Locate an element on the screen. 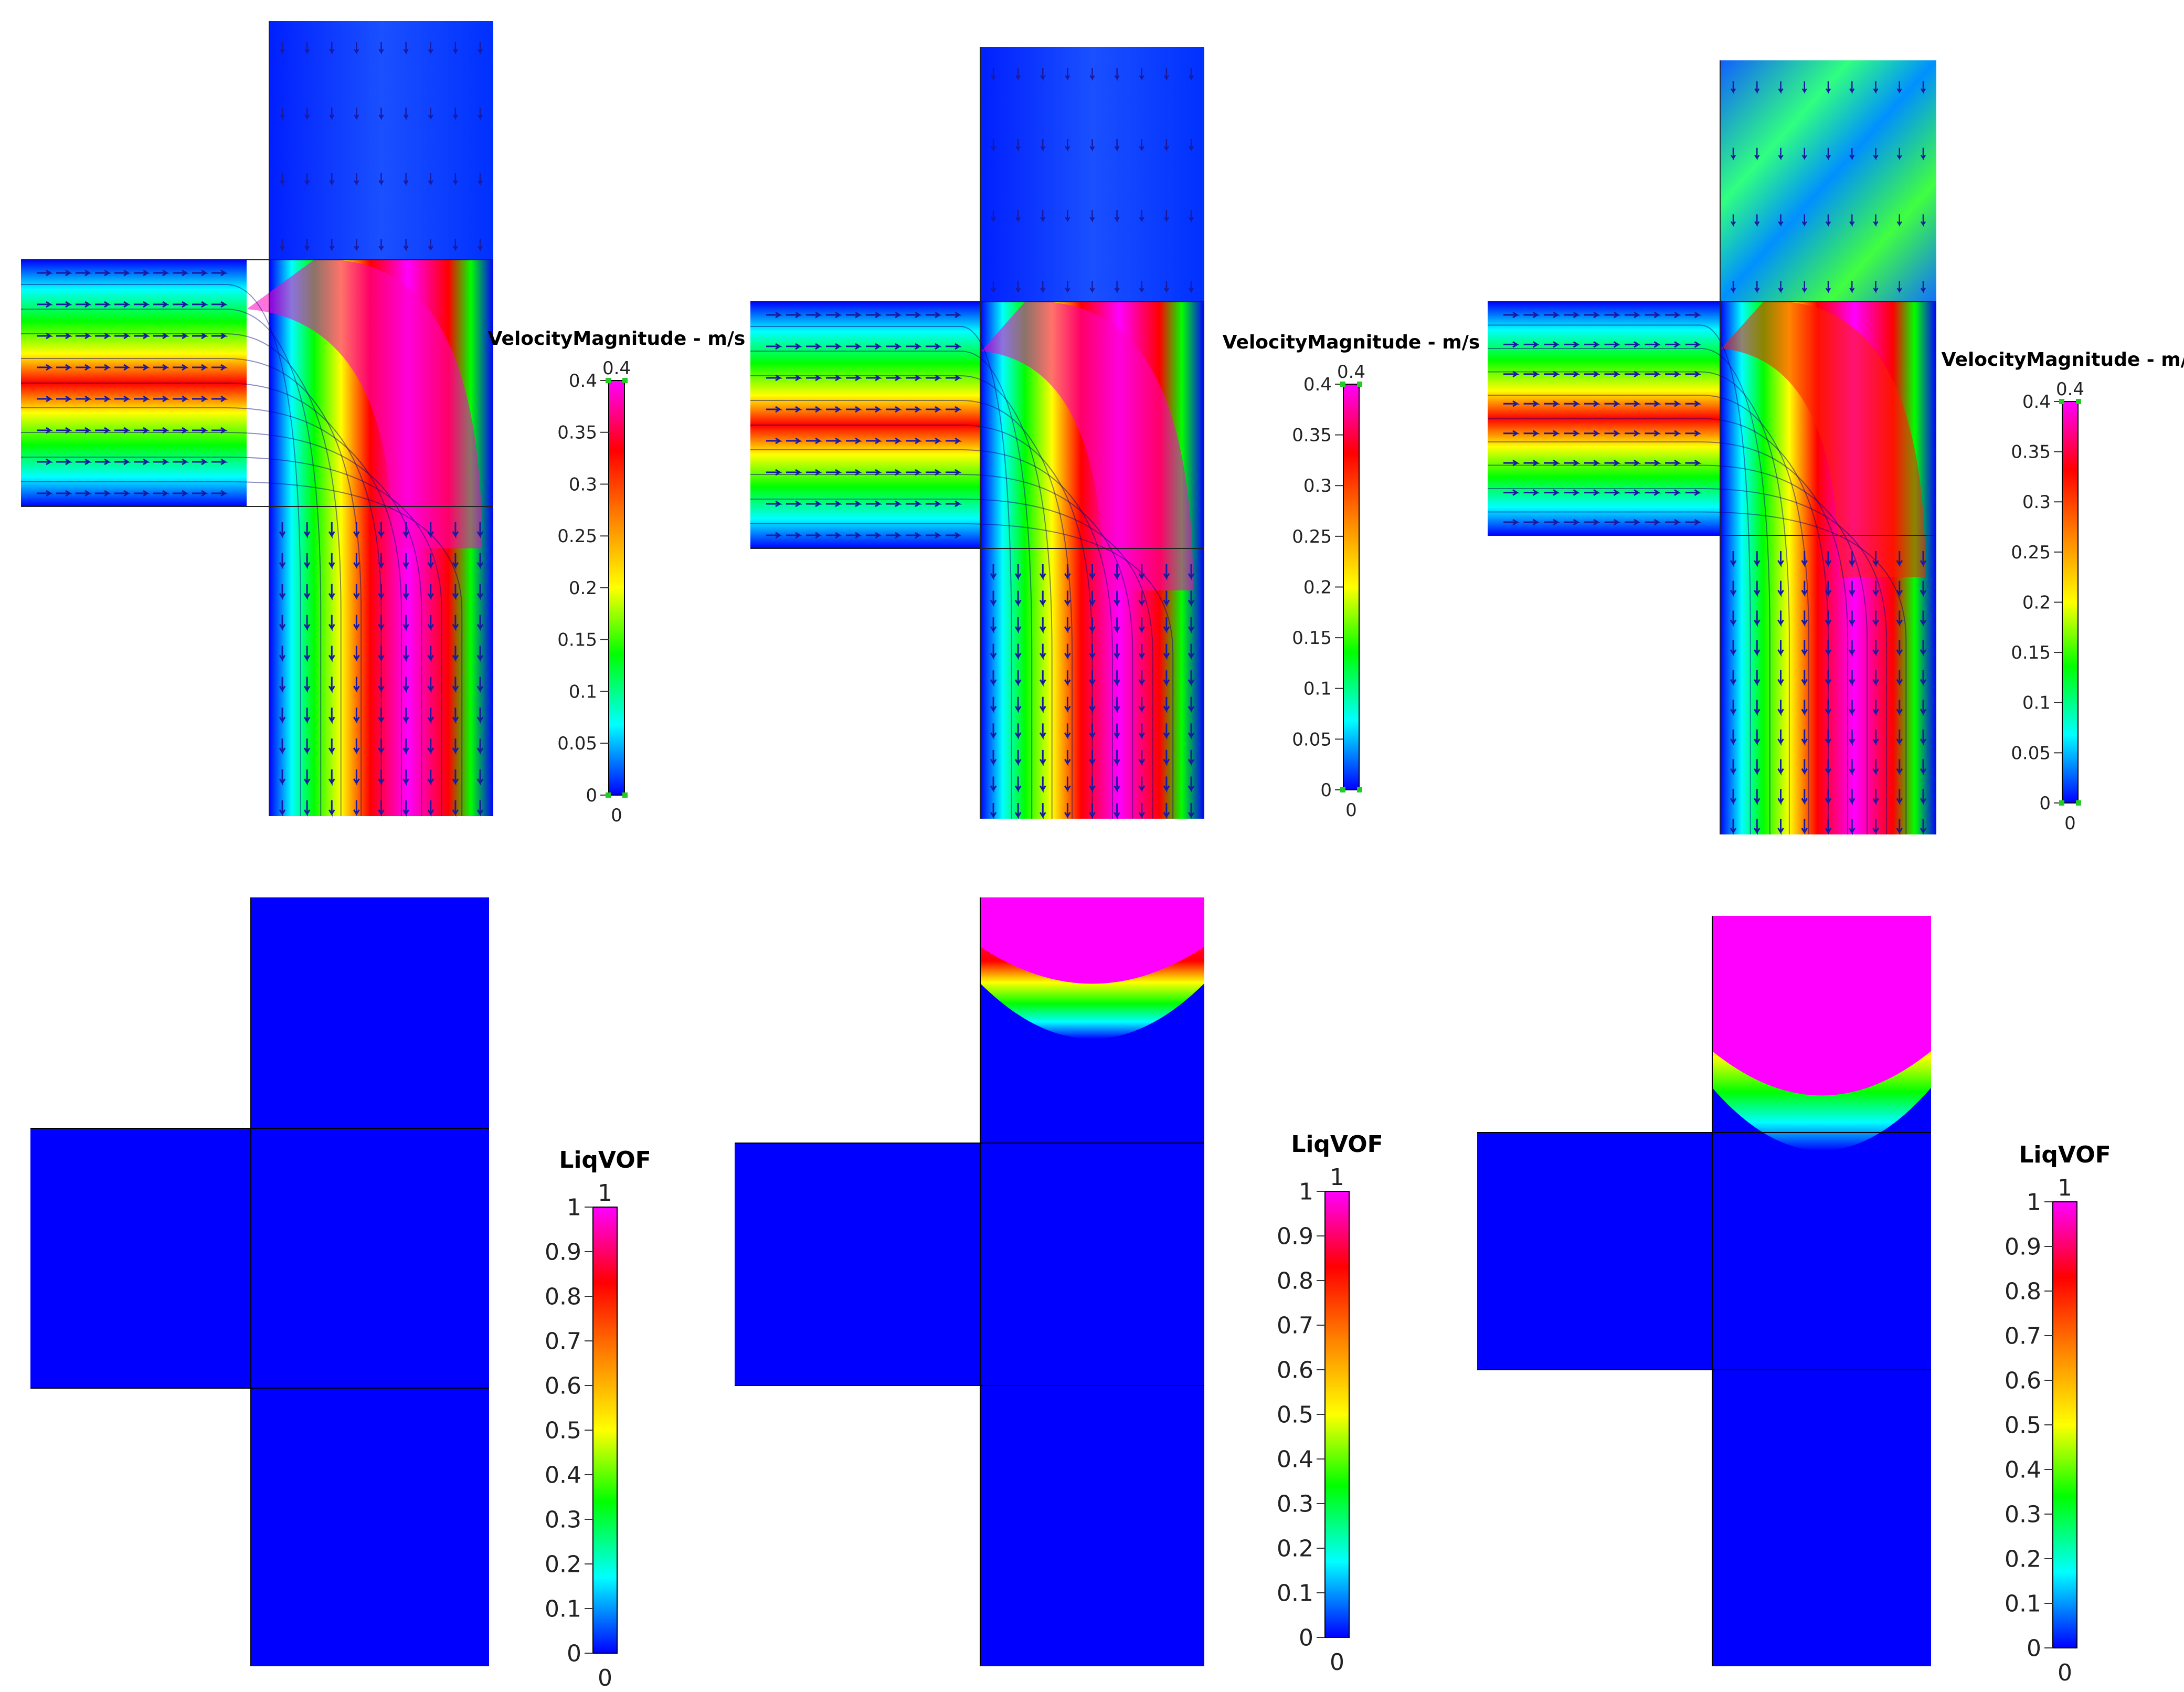 The width and height of the screenshot is (2184, 1692). colorbar-tick-label: 0 is located at coordinates (2045, 803).